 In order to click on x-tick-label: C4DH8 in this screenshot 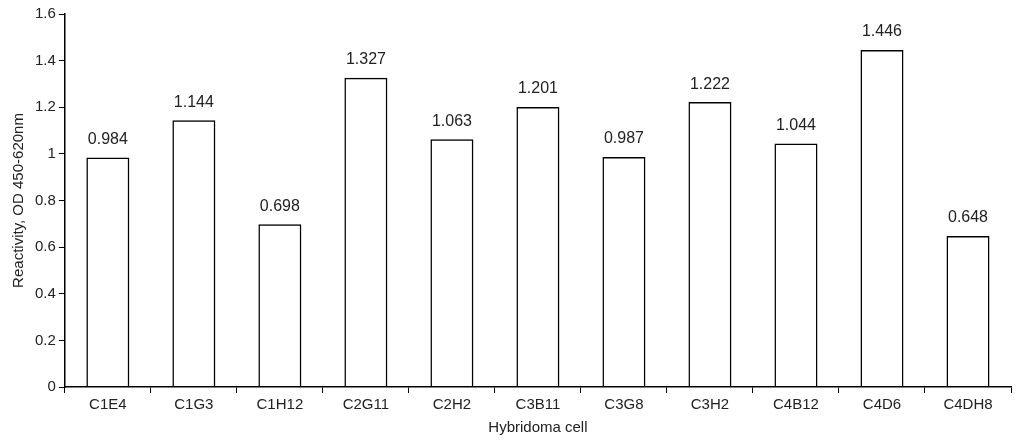, I will do `click(968, 404)`.